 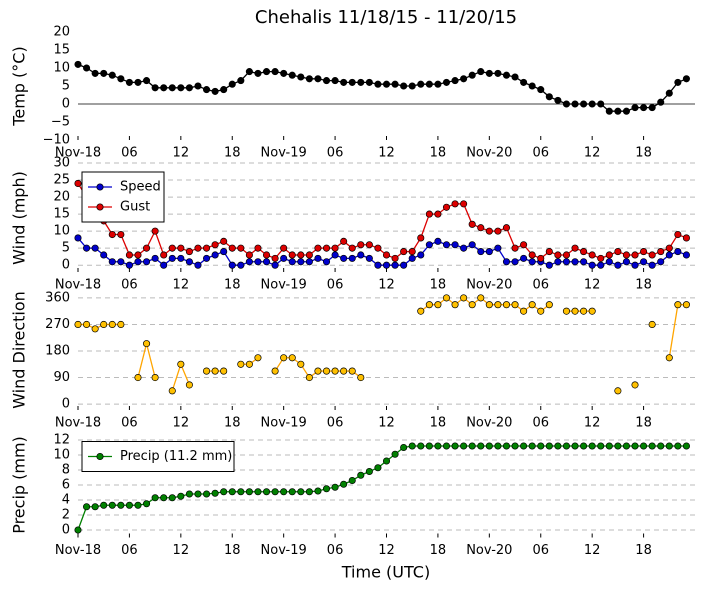 What do you see at coordinates (61, 180) in the screenshot?
I see `y-tick-label: 25` at bounding box center [61, 180].